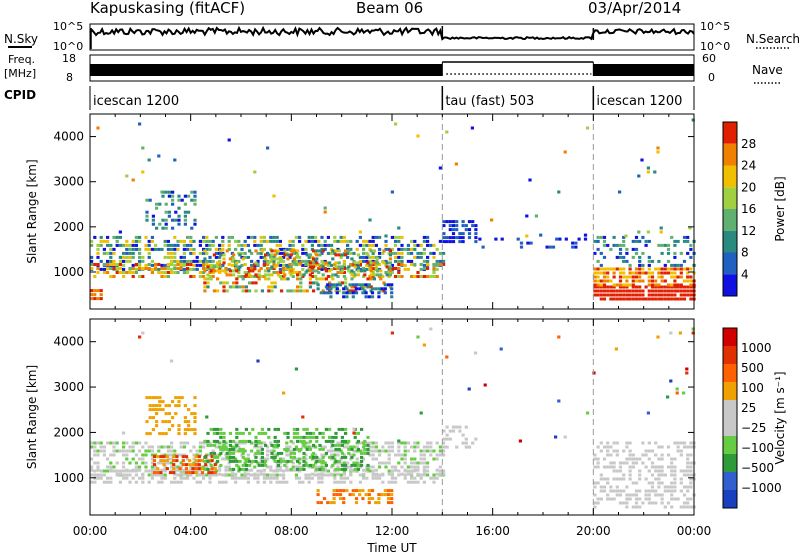 This screenshot has width=800, height=554. What do you see at coordinates (291, 531) in the screenshot?
I see `x-tick-label: 08:00` at bounding box center [291, 531].